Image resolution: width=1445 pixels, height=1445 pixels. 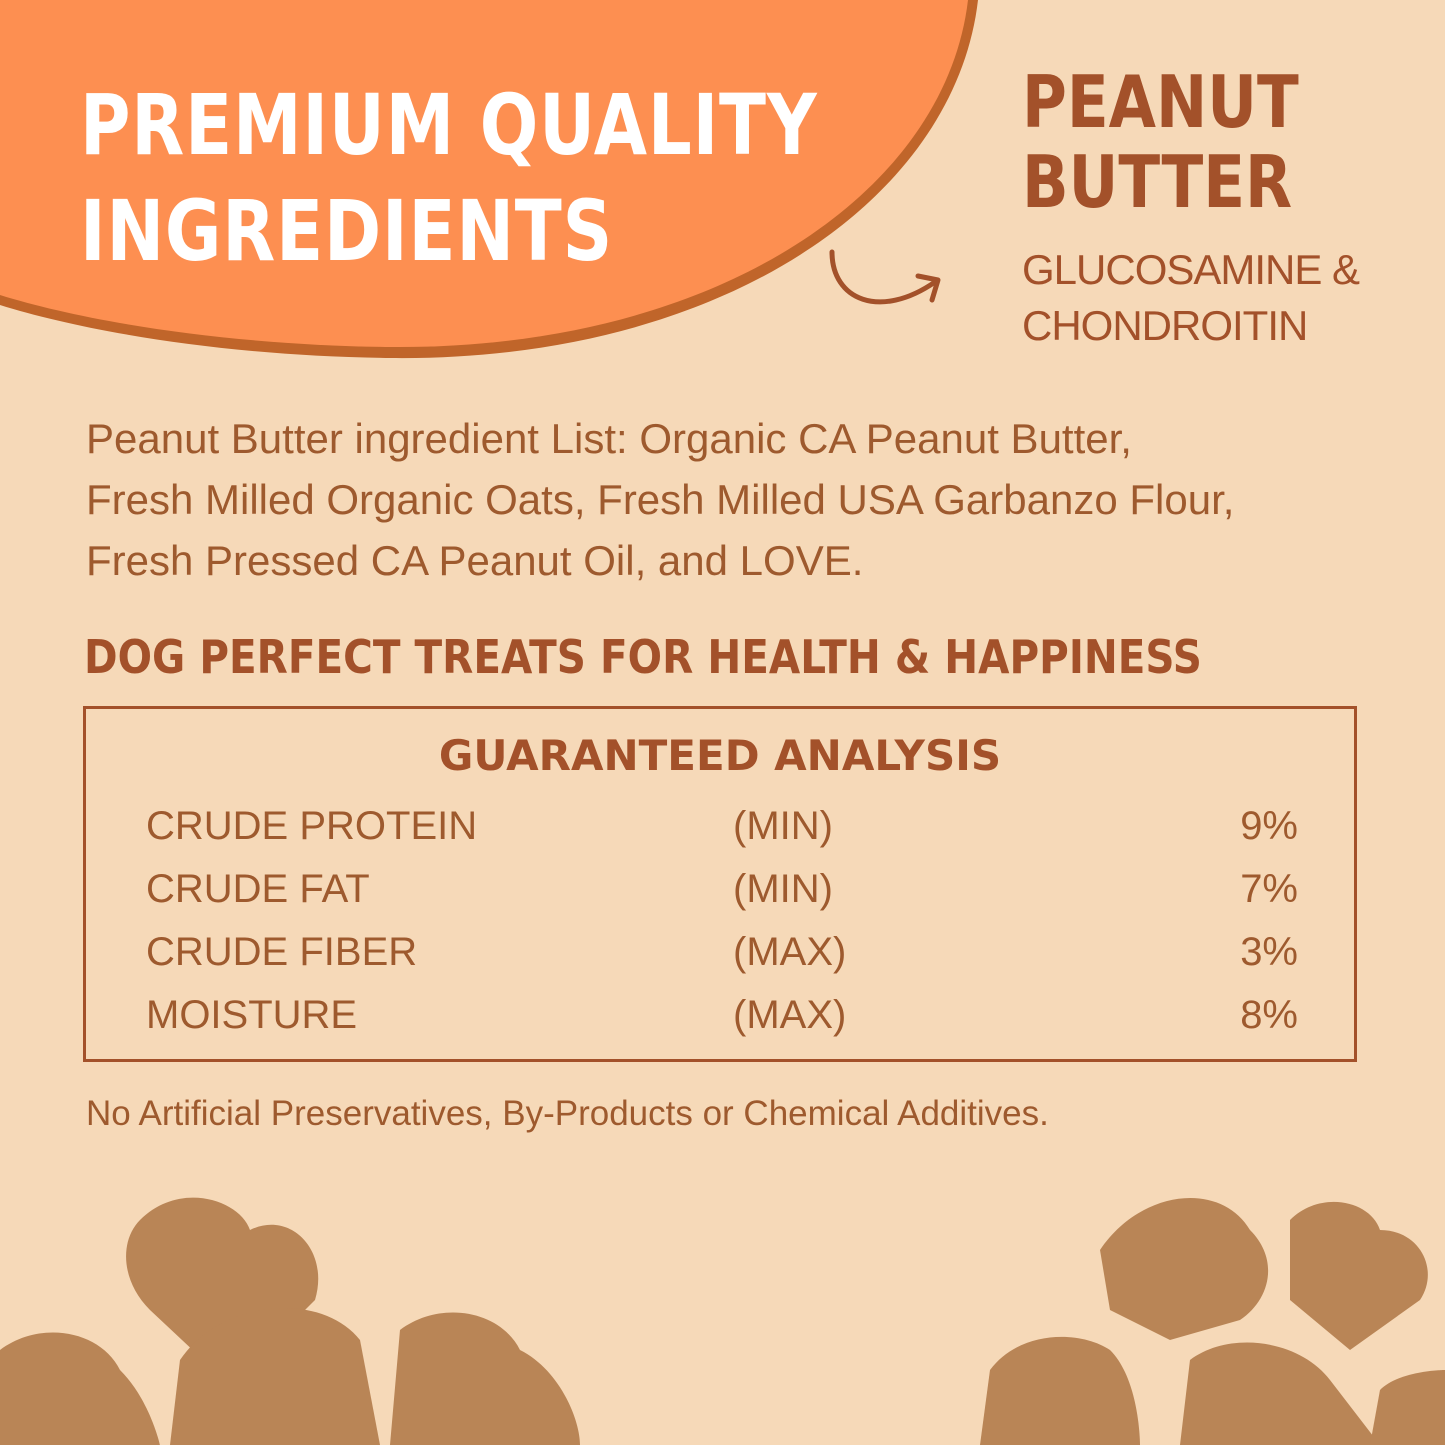 What do you see at coordinates (1157, 182) in the screenshot?
I see `flavor-line2: BUTTER` at bounding box center [1157, 182].